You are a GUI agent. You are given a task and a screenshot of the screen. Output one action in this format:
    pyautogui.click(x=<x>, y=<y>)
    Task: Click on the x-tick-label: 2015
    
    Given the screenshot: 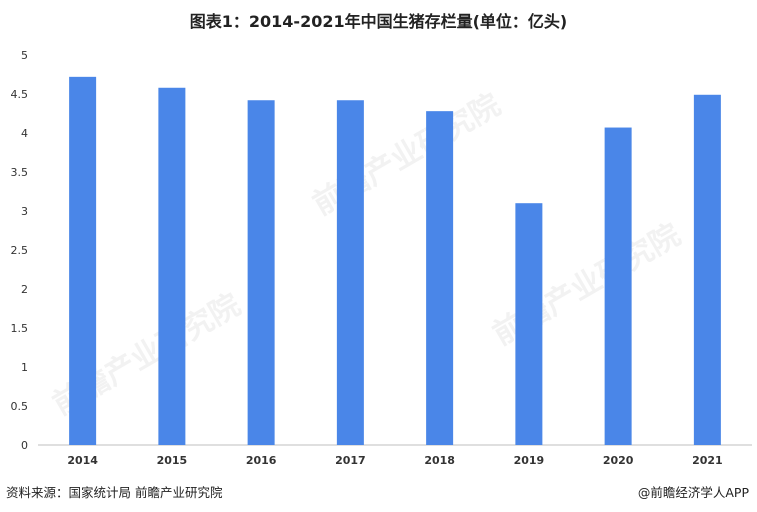 What is the action you would take?
    pyautogui.click(x=172, y=460)
    